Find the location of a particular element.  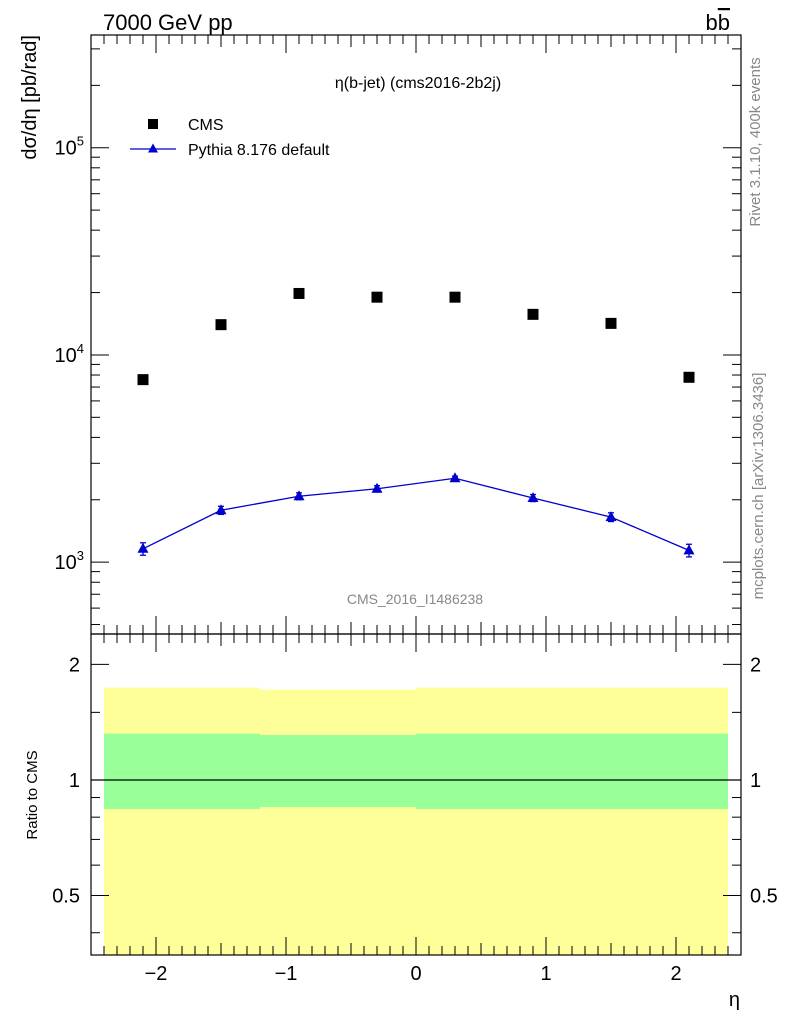

ratio-y-tick-label-right: 2 is located at coordinates (755, 665).